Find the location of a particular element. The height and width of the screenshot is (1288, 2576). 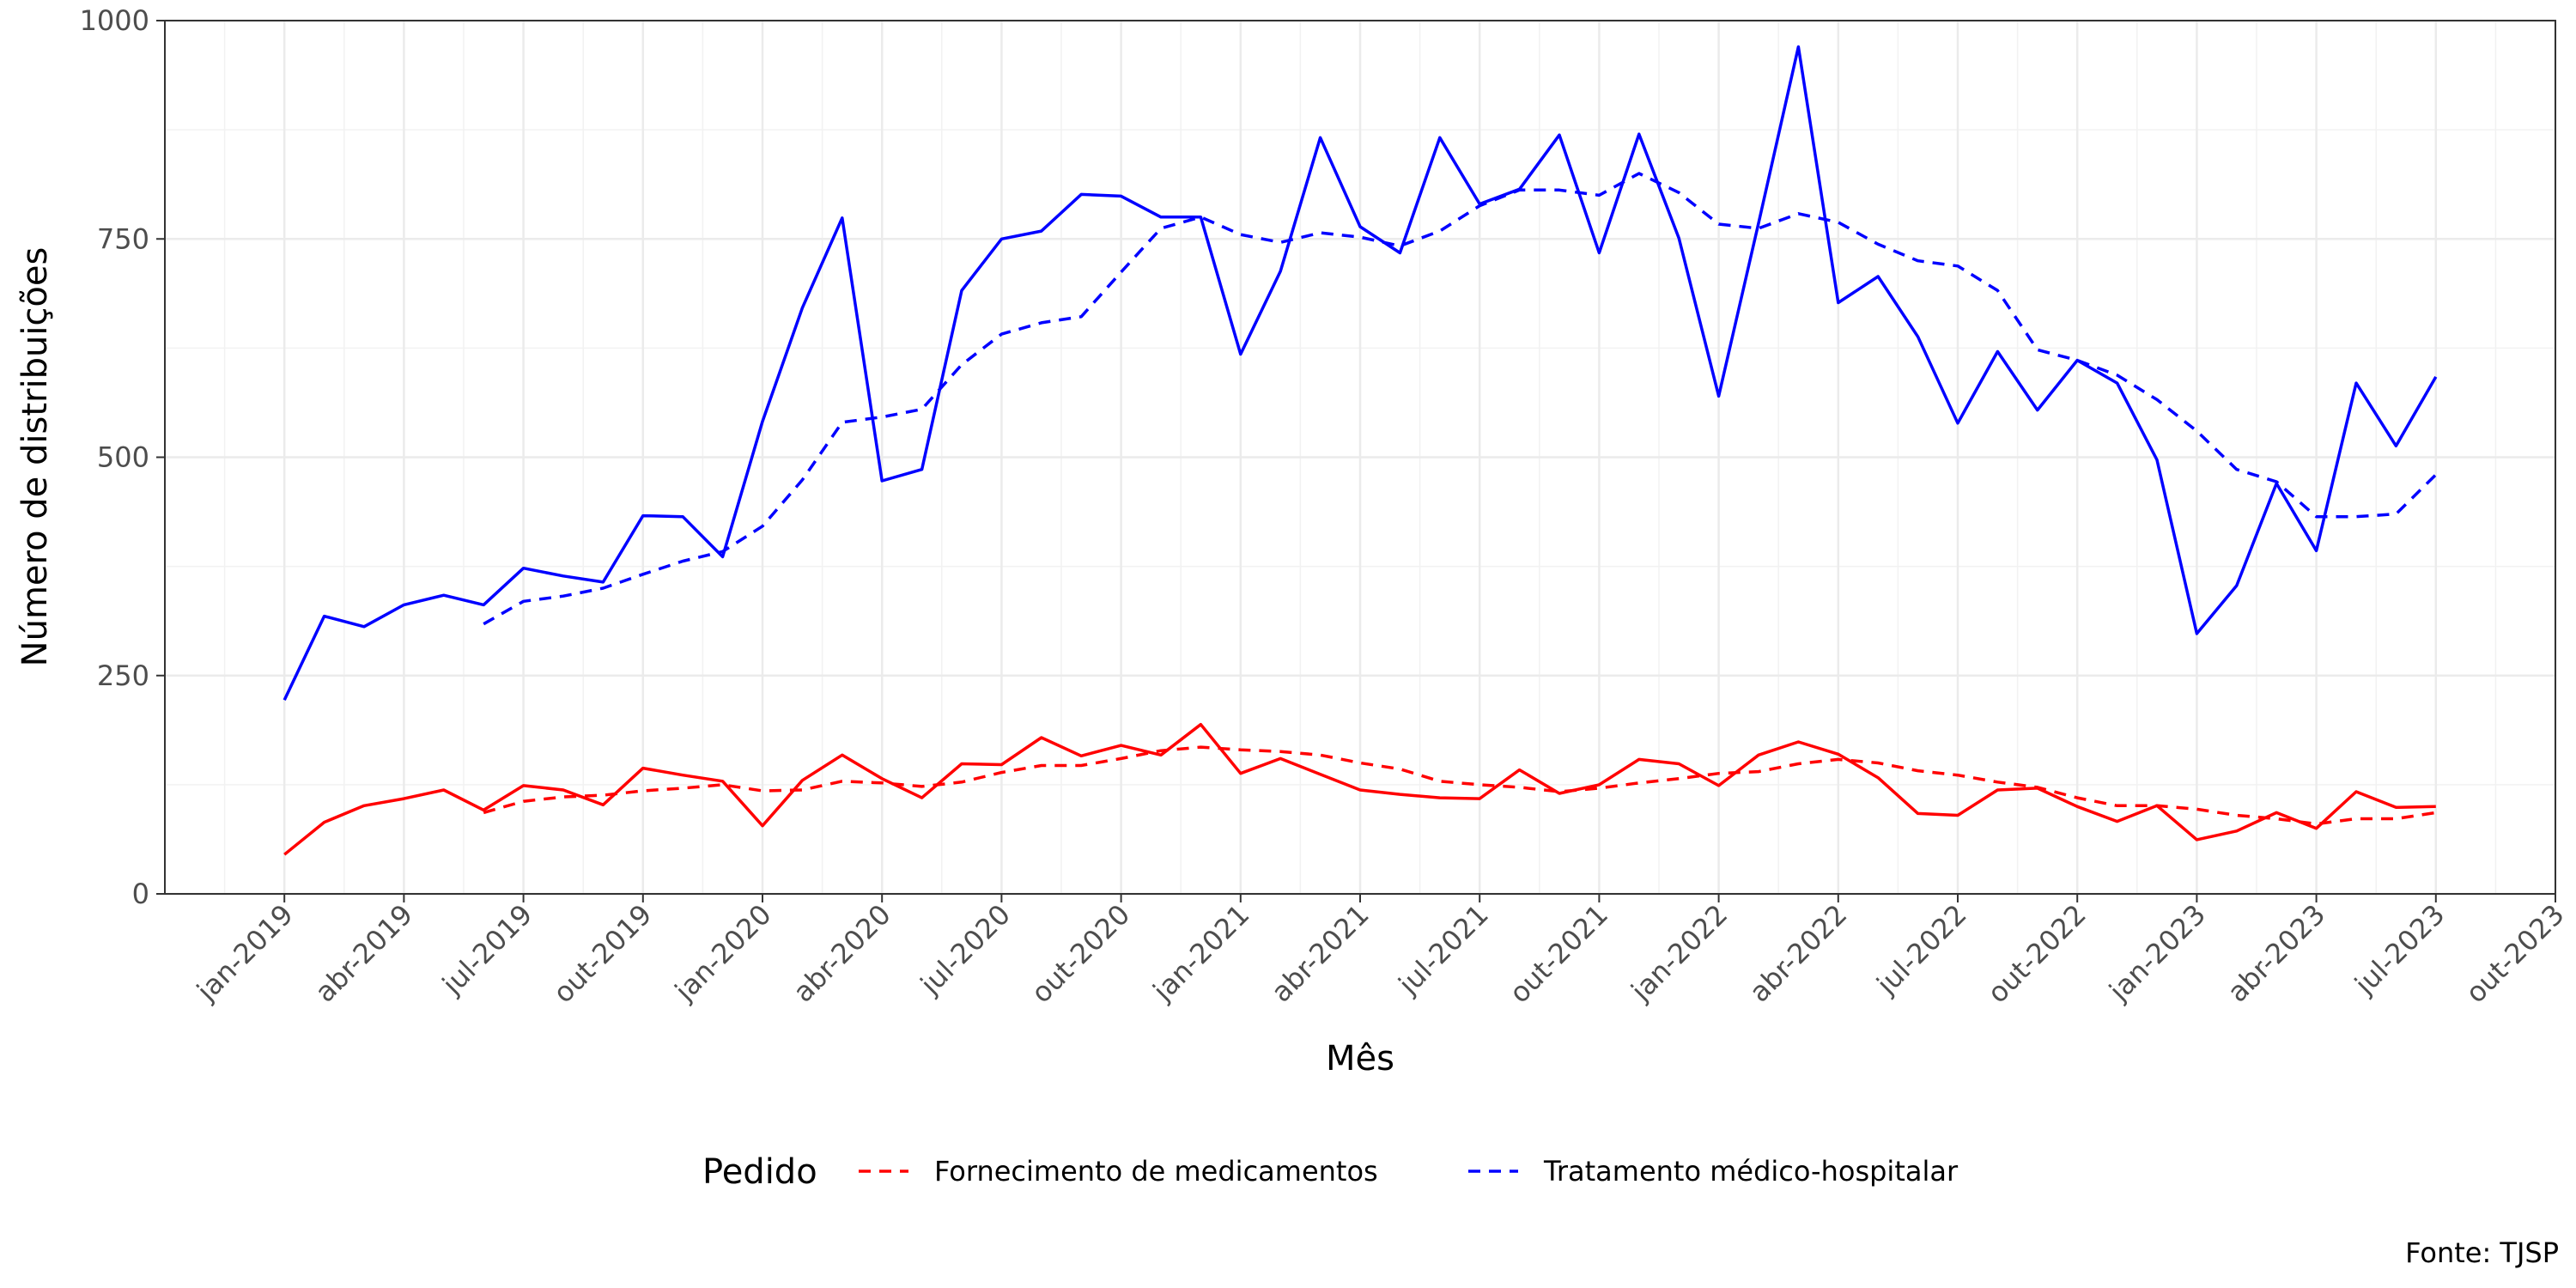

caption: Fonte: TJSP is located at coordinates (2482, 1252).